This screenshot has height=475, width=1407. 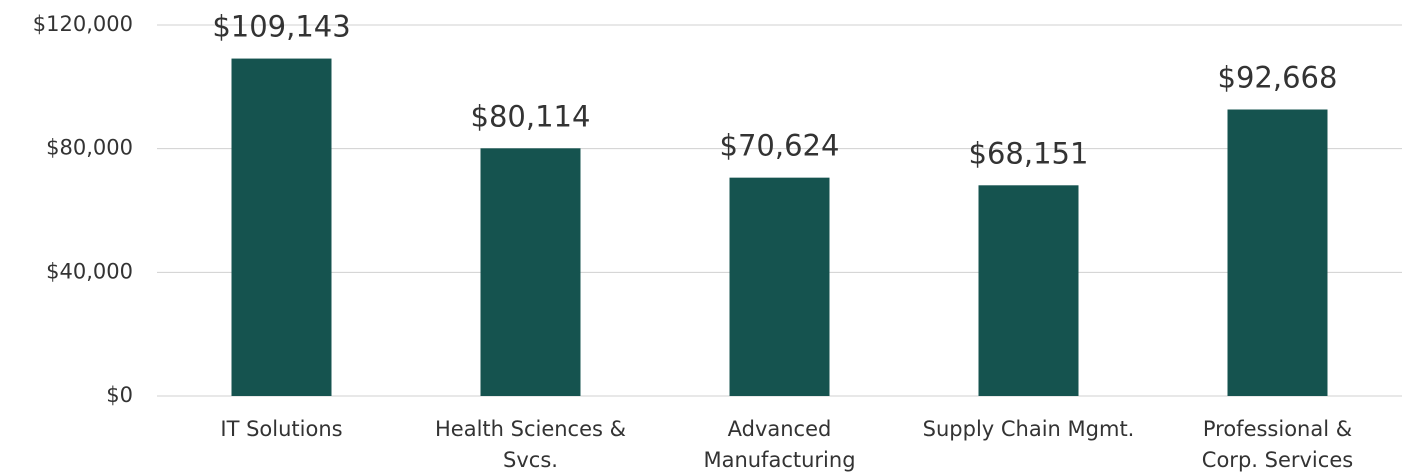 What do you see at coordinates (89, 271) in the screenshot?
I see `y-tick-label: $40,000` at bounding box center [89, 271].